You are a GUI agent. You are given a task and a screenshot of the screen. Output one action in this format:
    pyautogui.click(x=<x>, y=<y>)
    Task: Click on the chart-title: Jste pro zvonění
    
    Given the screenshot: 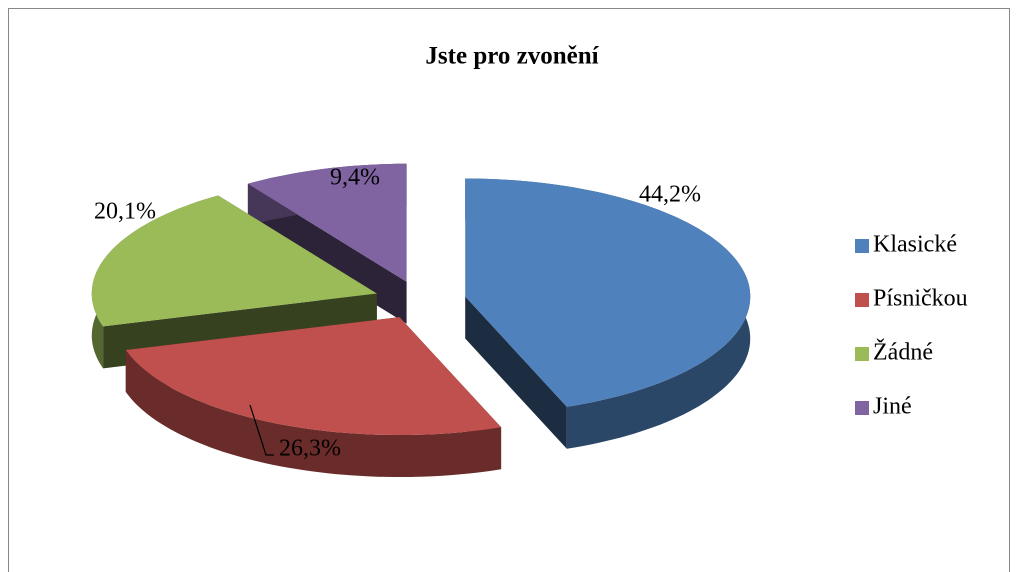 What is the action you would take?
    pyautogui.click(x=512, y=56)
    